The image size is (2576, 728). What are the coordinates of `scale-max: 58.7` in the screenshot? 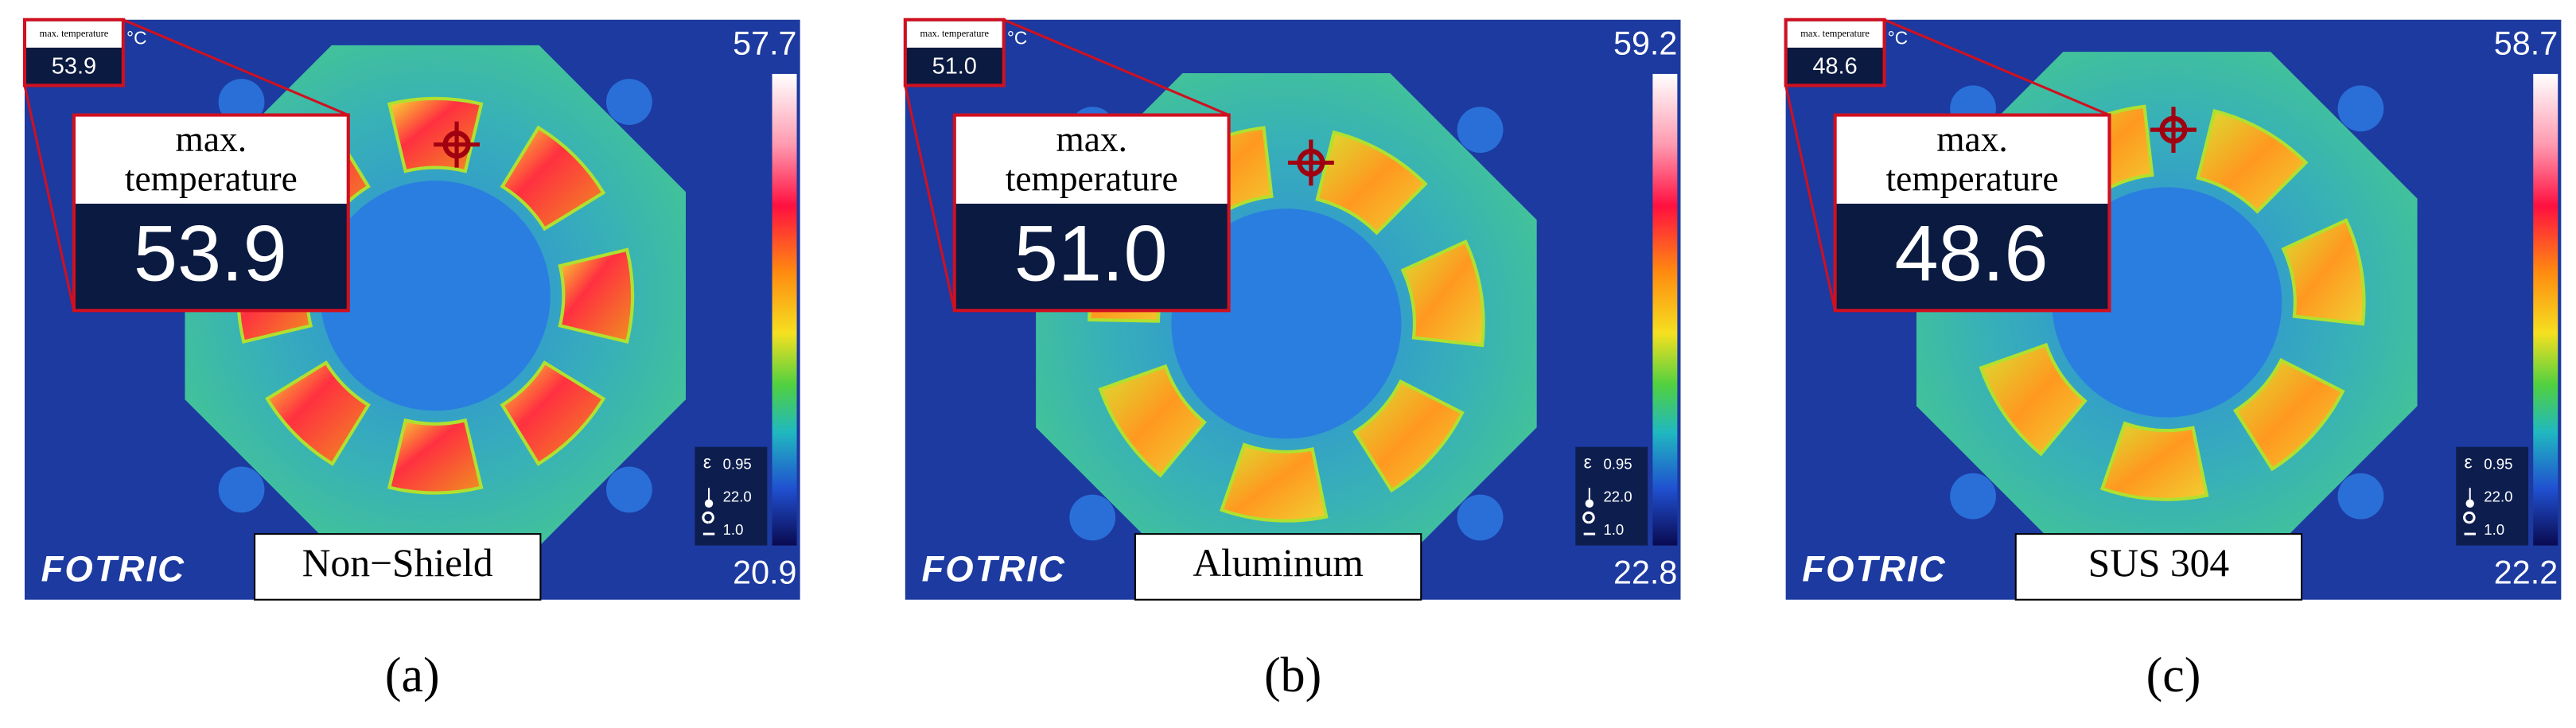 It's located at (2526, 43).